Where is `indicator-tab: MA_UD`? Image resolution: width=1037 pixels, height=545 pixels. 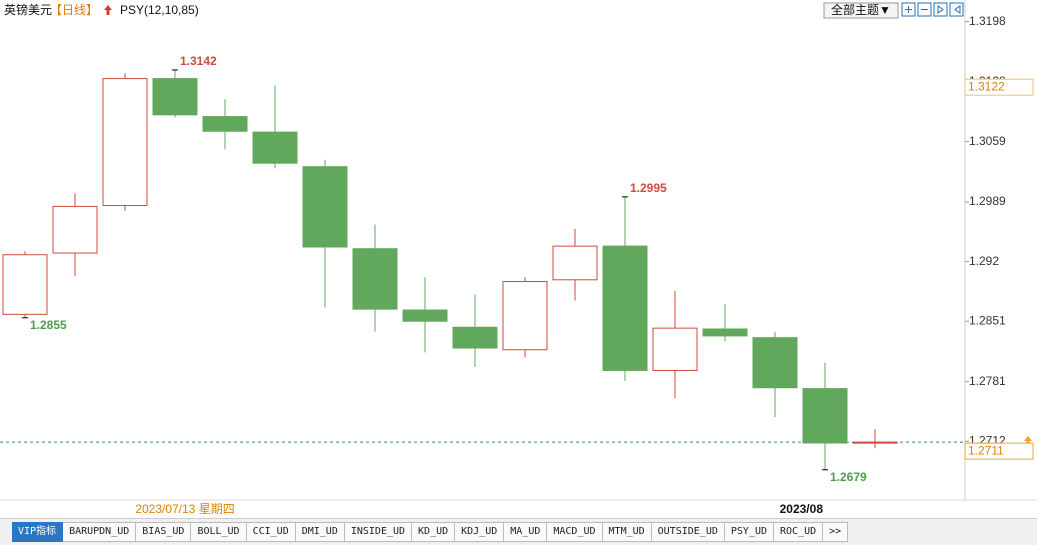
indicator-tab: MA_UD is located at coordinates (526, 532).